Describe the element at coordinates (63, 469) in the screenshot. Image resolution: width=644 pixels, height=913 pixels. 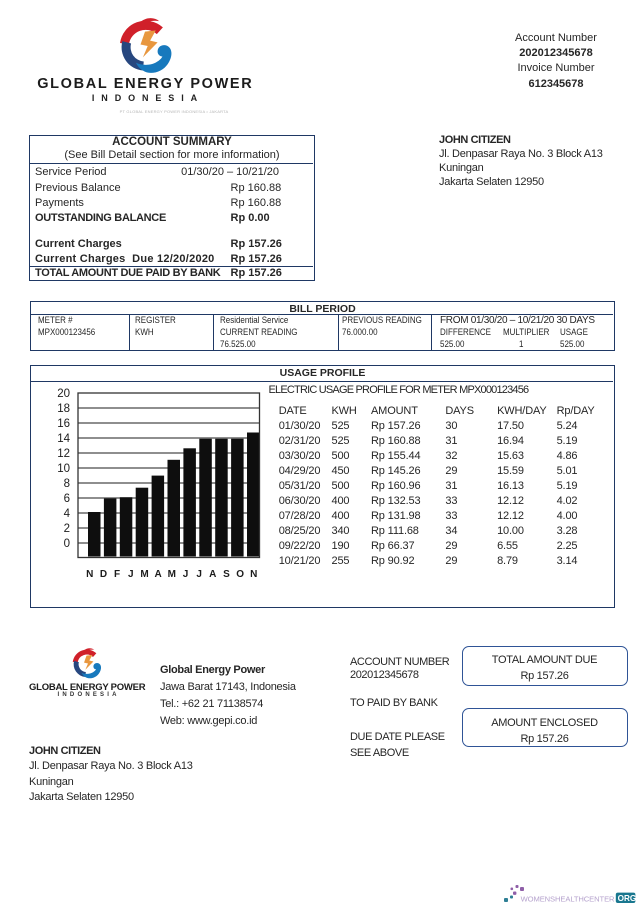
I see `svg-text: 10` at that location.